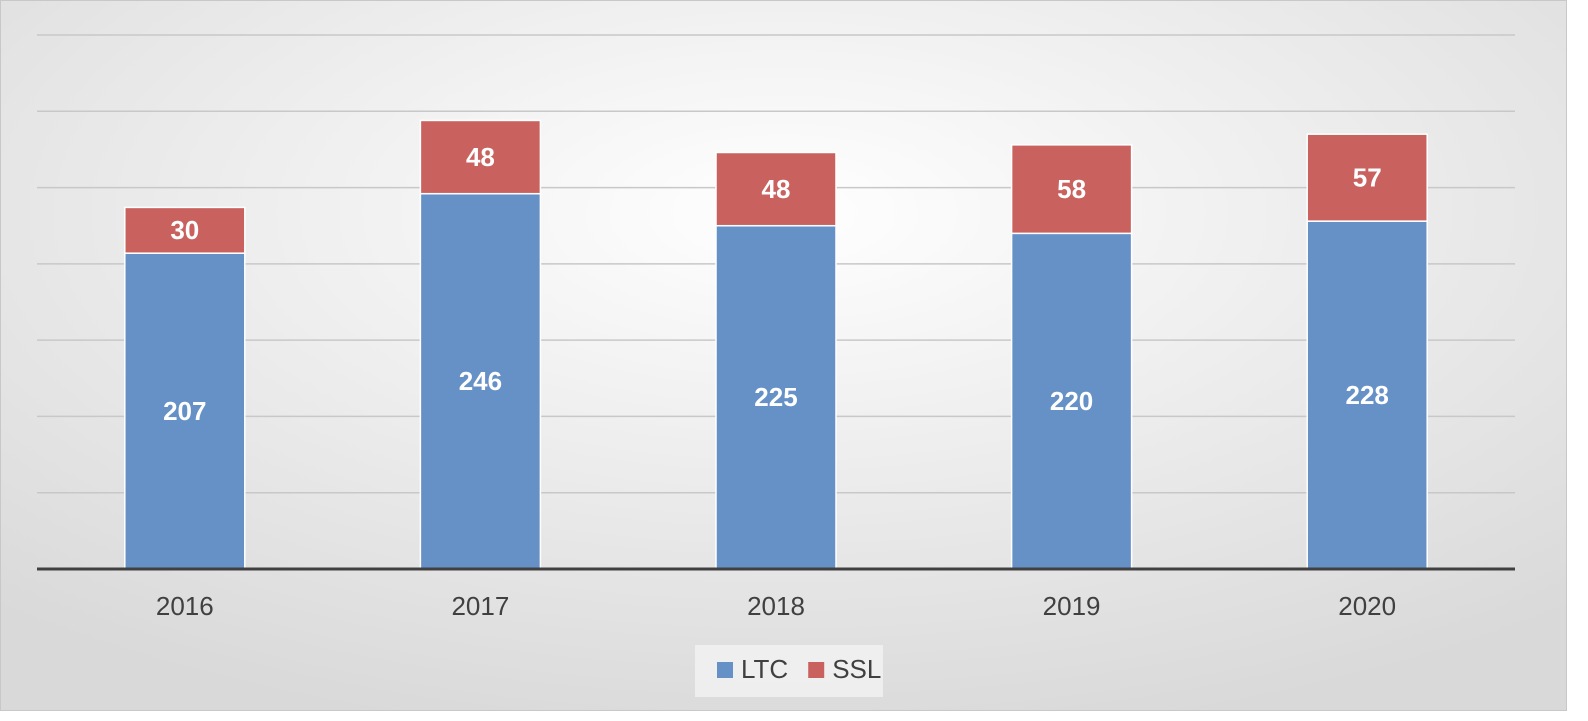  I want to click on data-label: 225, so click(775, 397).